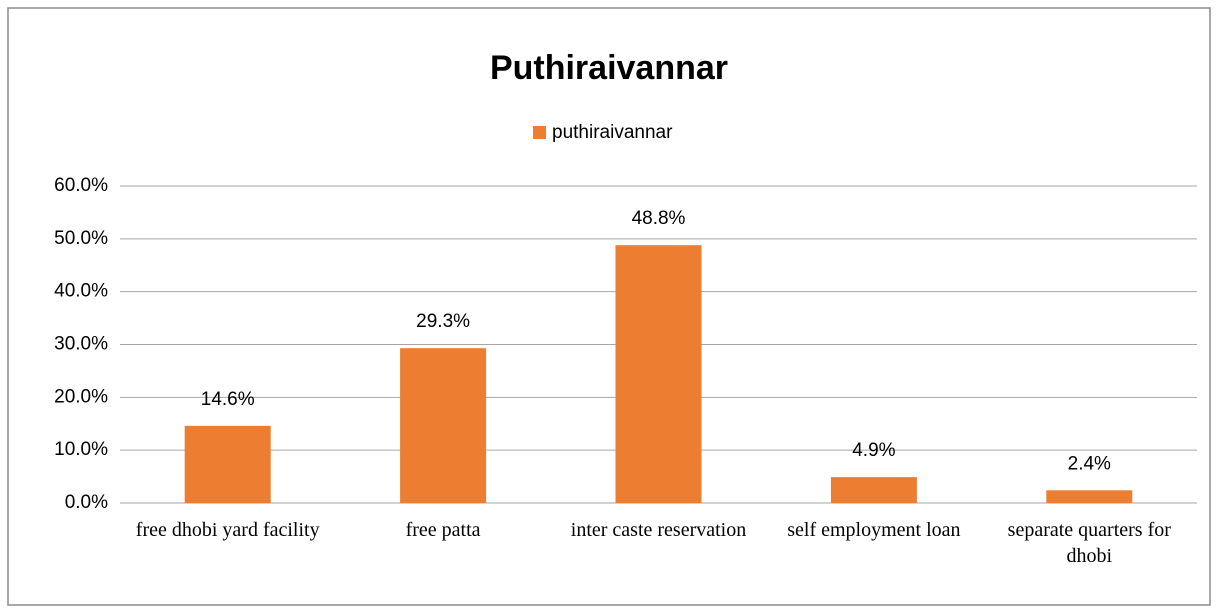  Describe the element at coordinates (81, 449) in the screenshot. I see `y-tick-label: 10.0%` at that location.